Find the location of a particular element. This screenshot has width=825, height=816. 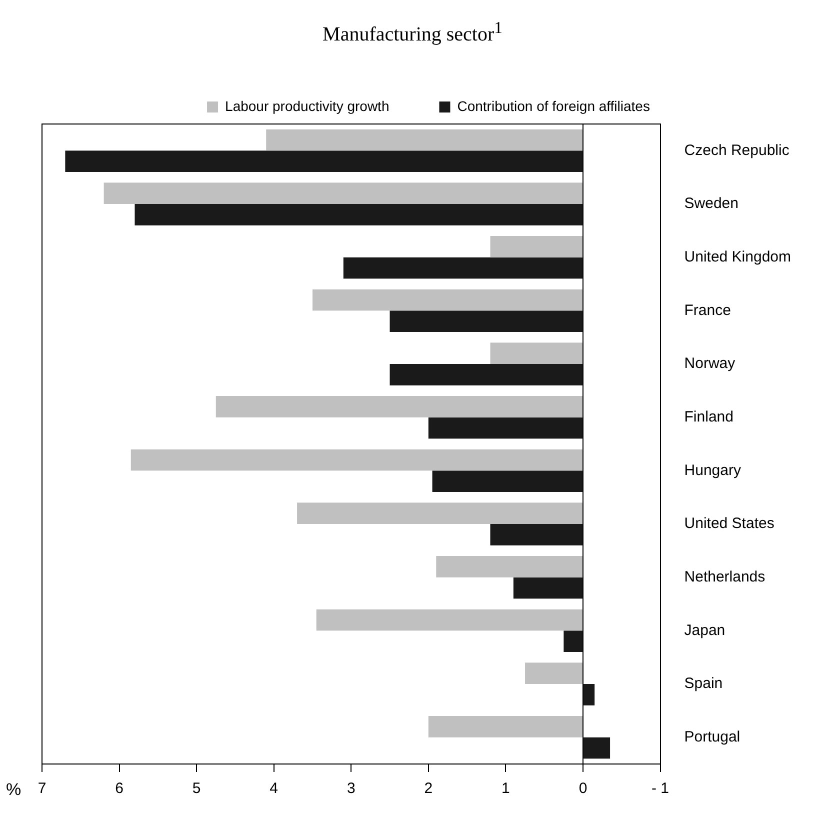

x-tick-label: 5 is located at coordinates (196, 789).